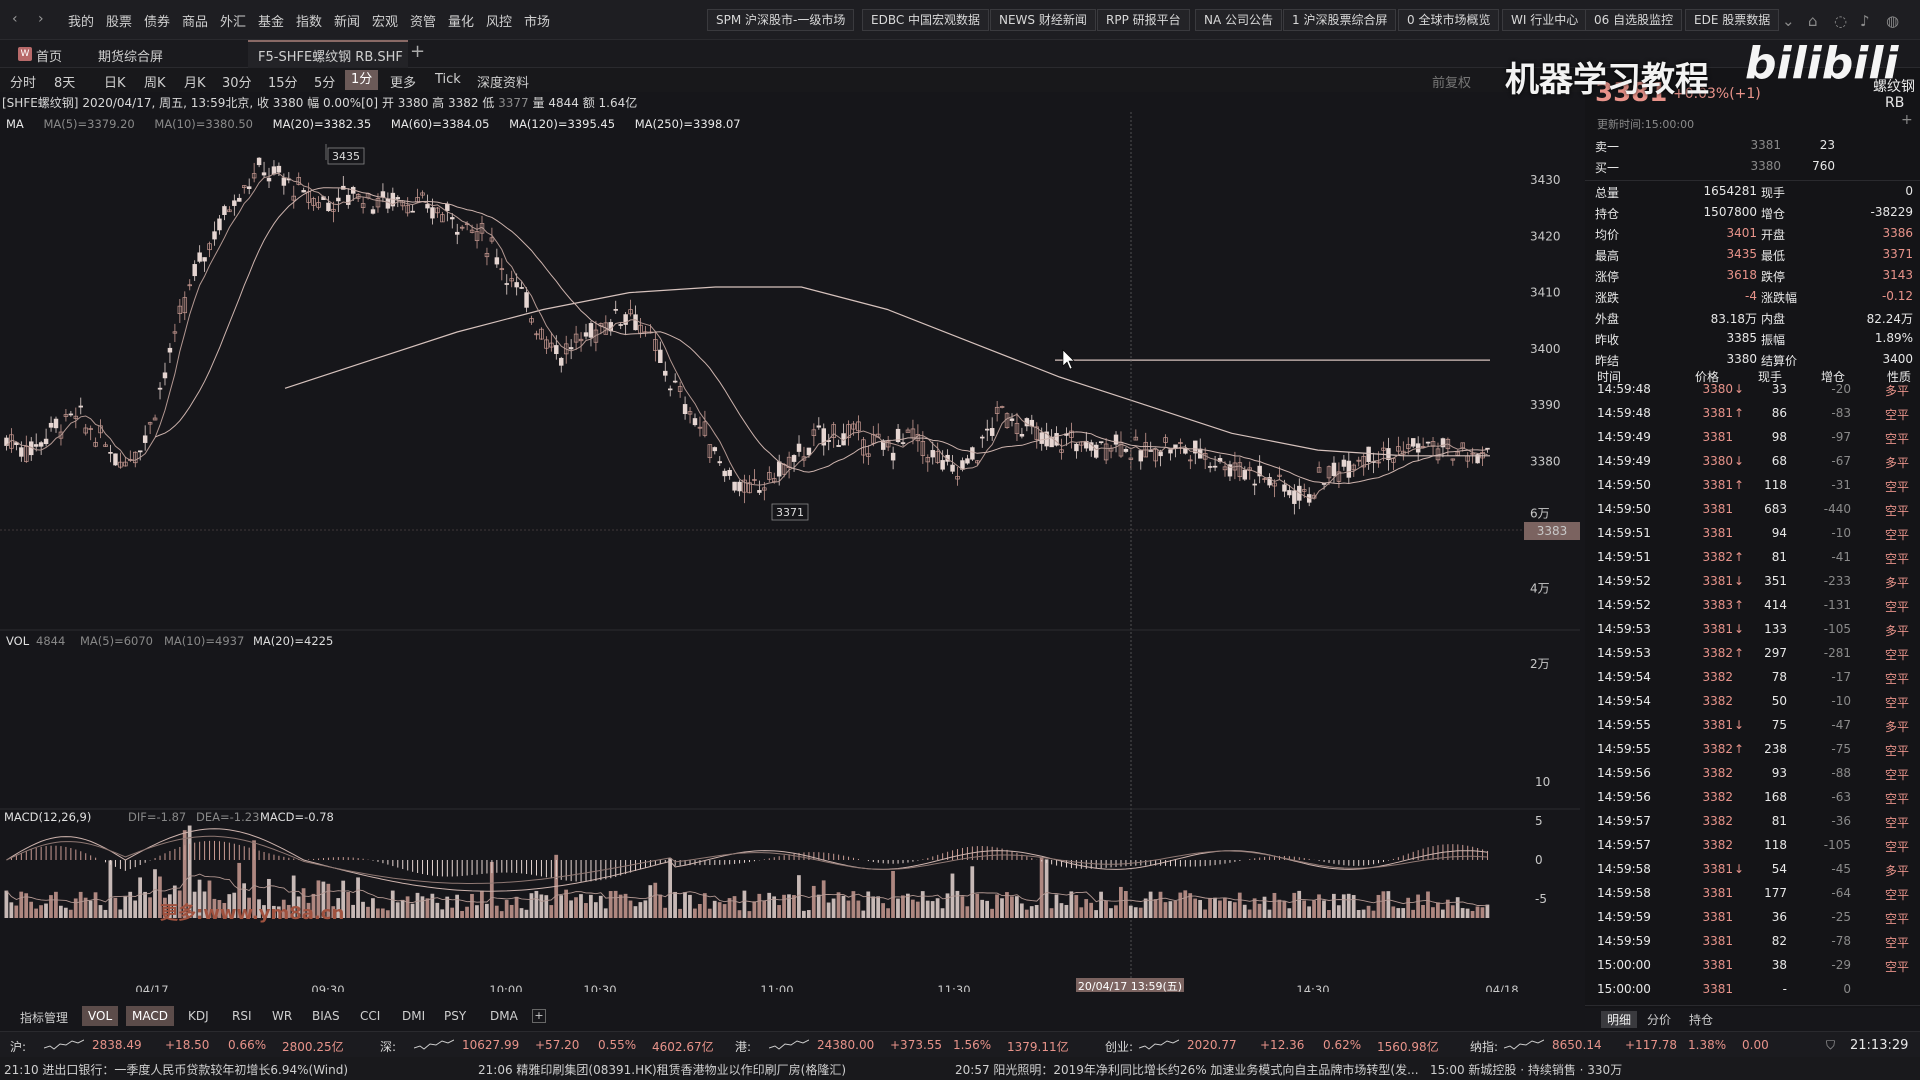 This screenshot has height=1080, width=1920. Describe the element at coordinates (131, 57) in the screenshot. I see `tab-futures: 期货综合屏` at that location.